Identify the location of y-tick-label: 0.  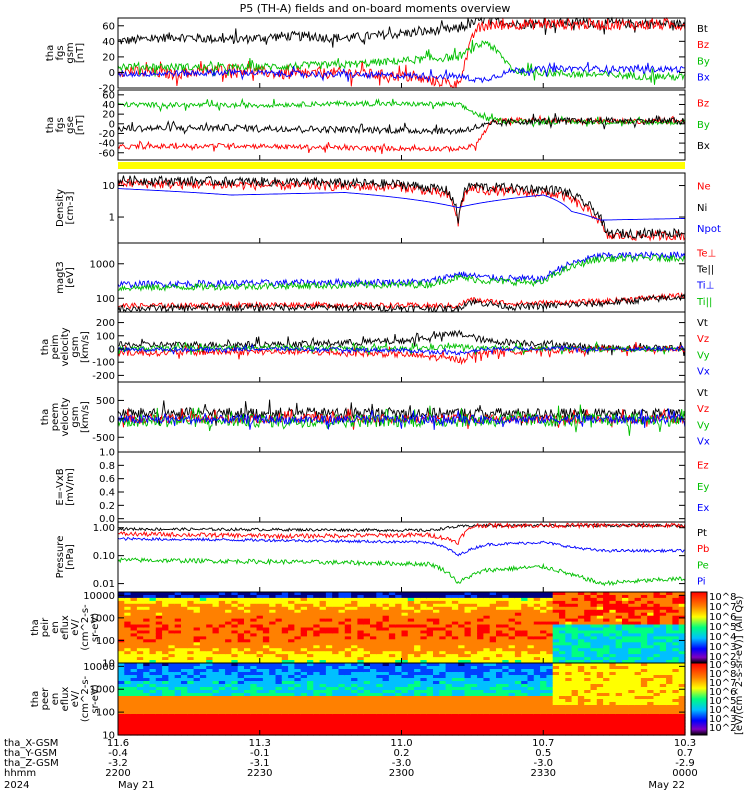
(112, 124).